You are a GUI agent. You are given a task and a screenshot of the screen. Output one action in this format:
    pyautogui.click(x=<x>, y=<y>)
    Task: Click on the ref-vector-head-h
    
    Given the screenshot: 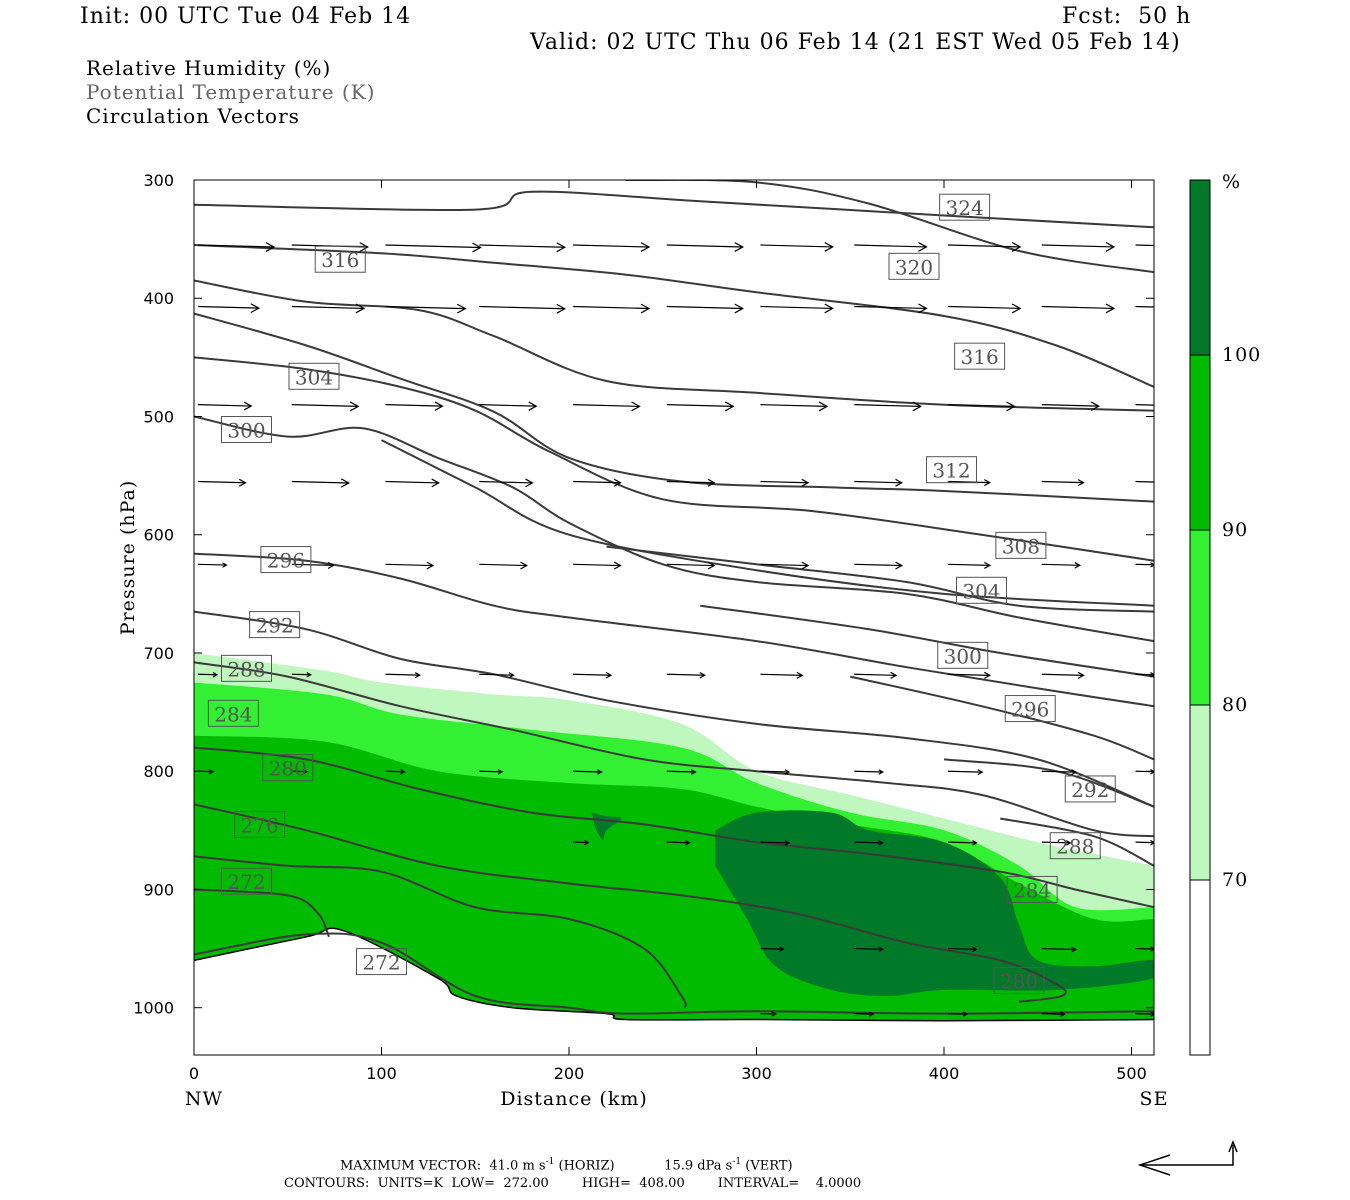 What is the action you would take?
    pyautogui.click(x=1154, y=1165)
    